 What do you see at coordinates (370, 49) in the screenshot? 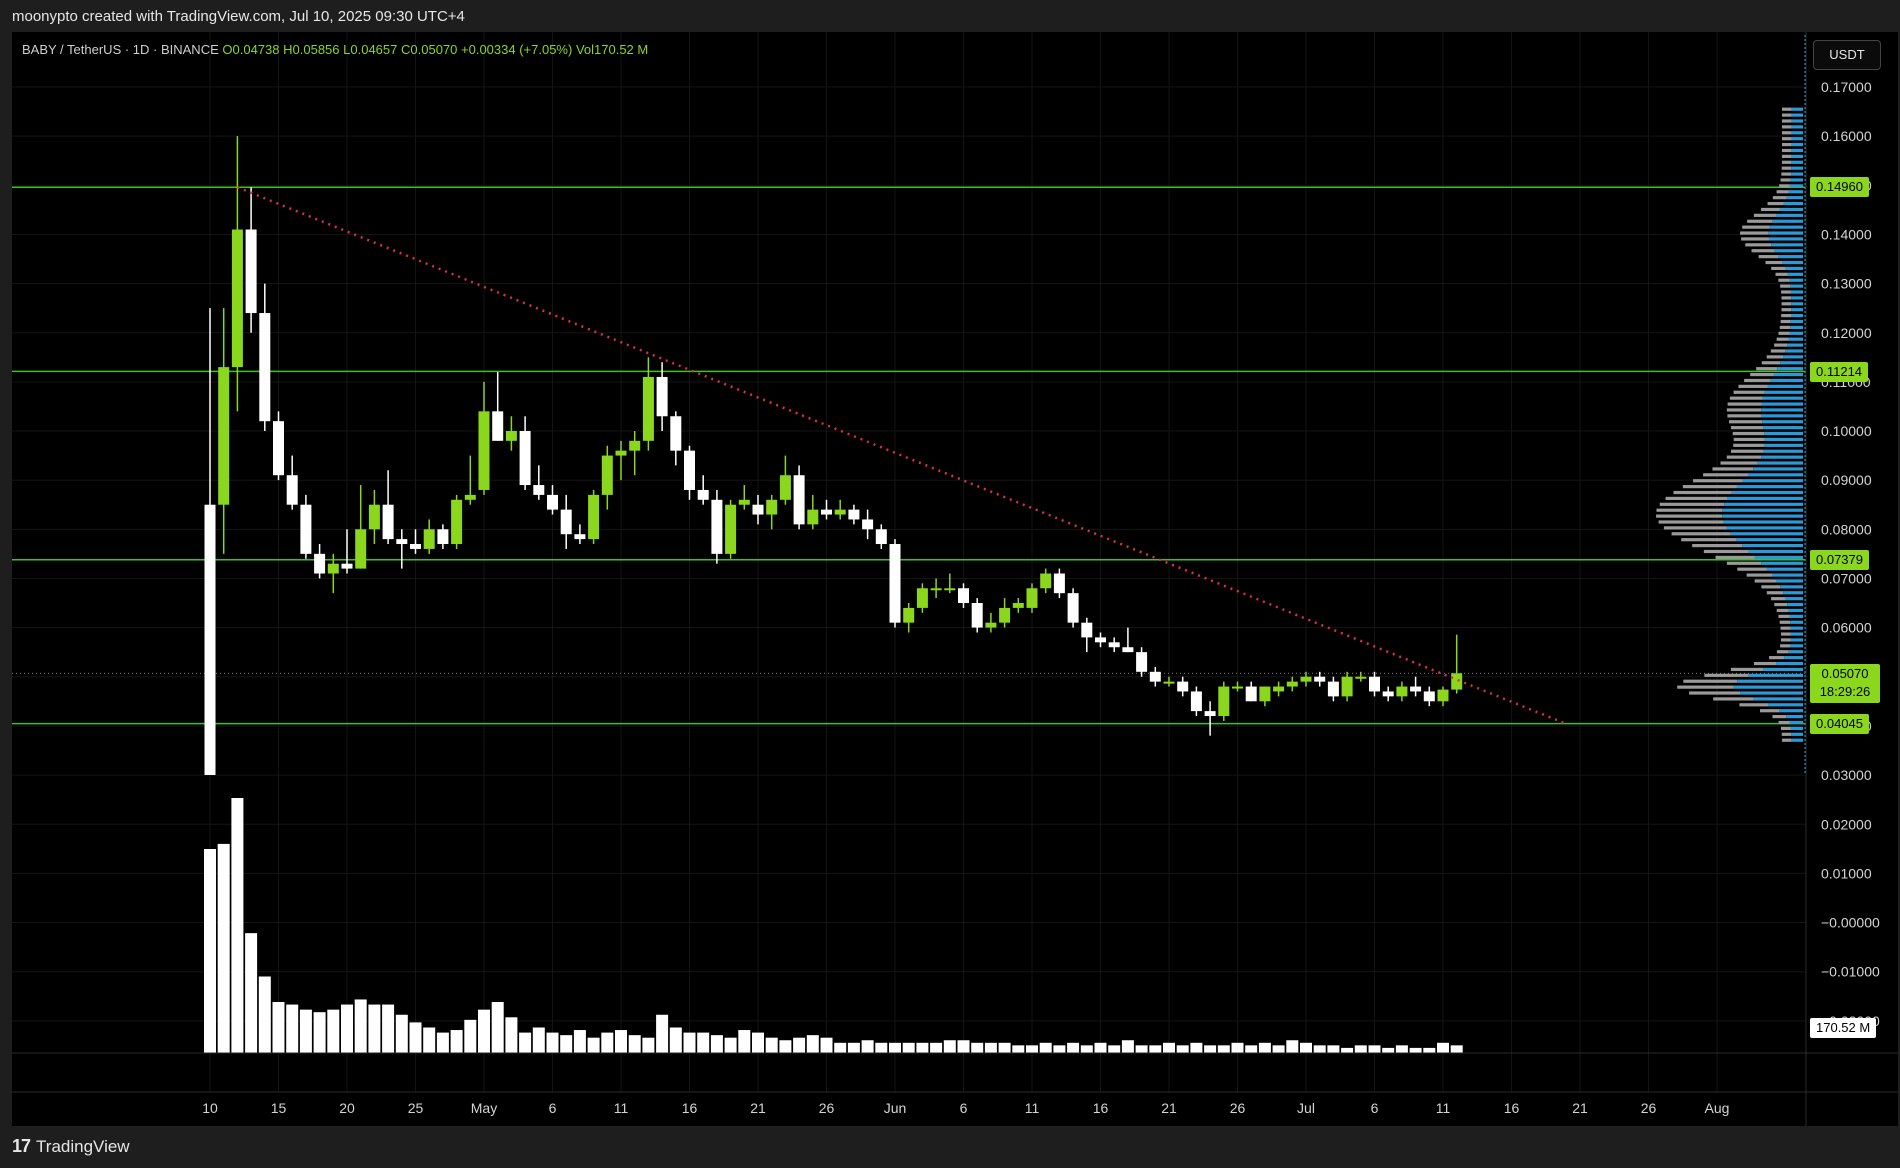
I see `legend-low: L0.04657` at bounding box center [370, 49].